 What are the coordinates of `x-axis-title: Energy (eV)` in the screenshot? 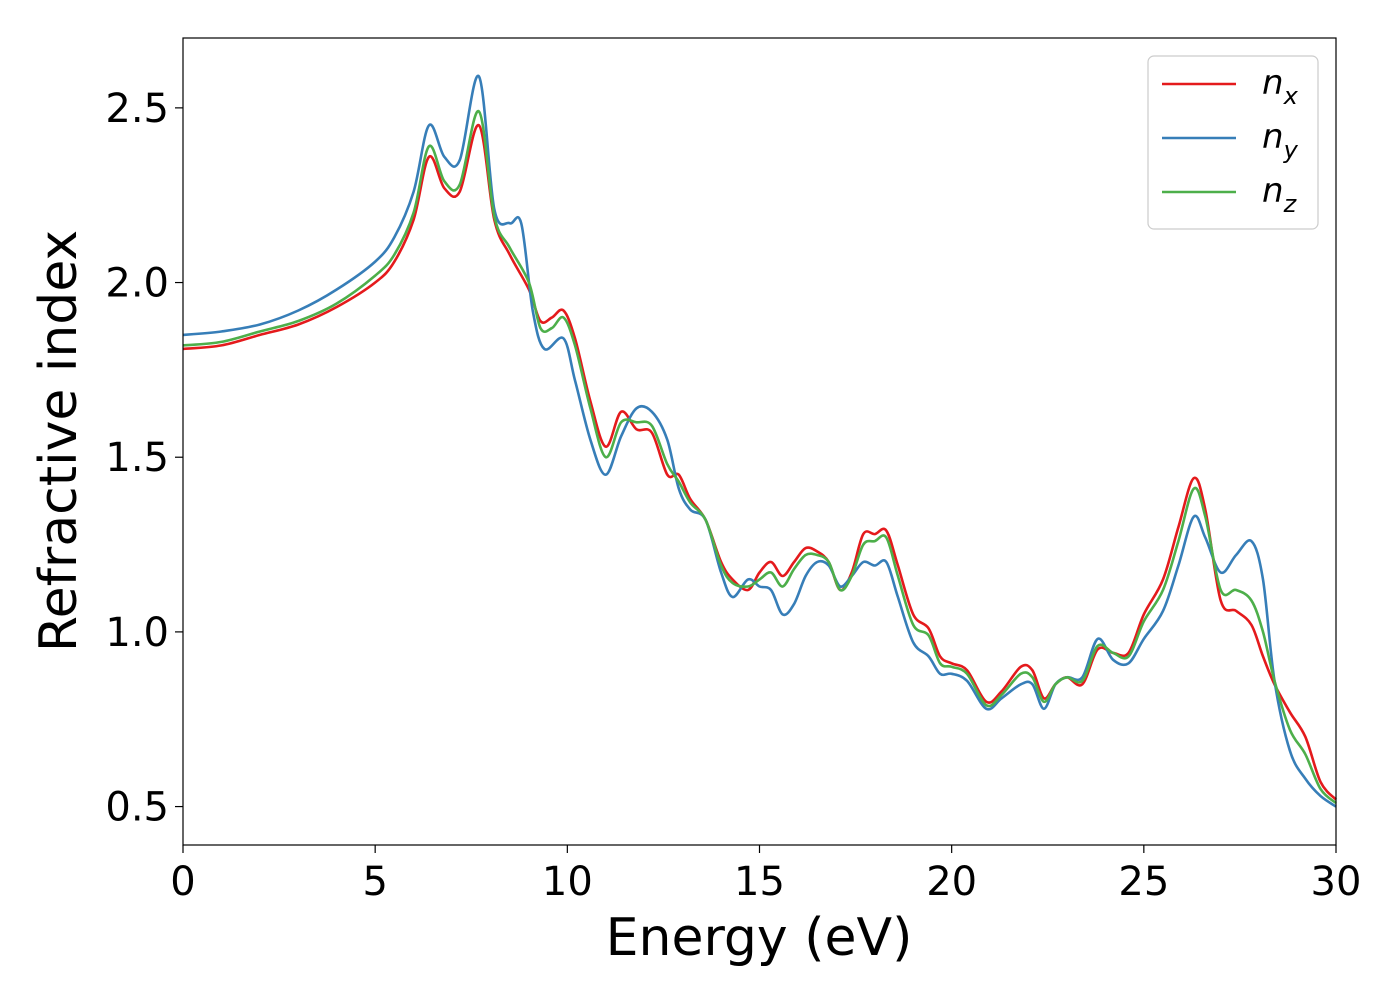 It's located at (759, 938).